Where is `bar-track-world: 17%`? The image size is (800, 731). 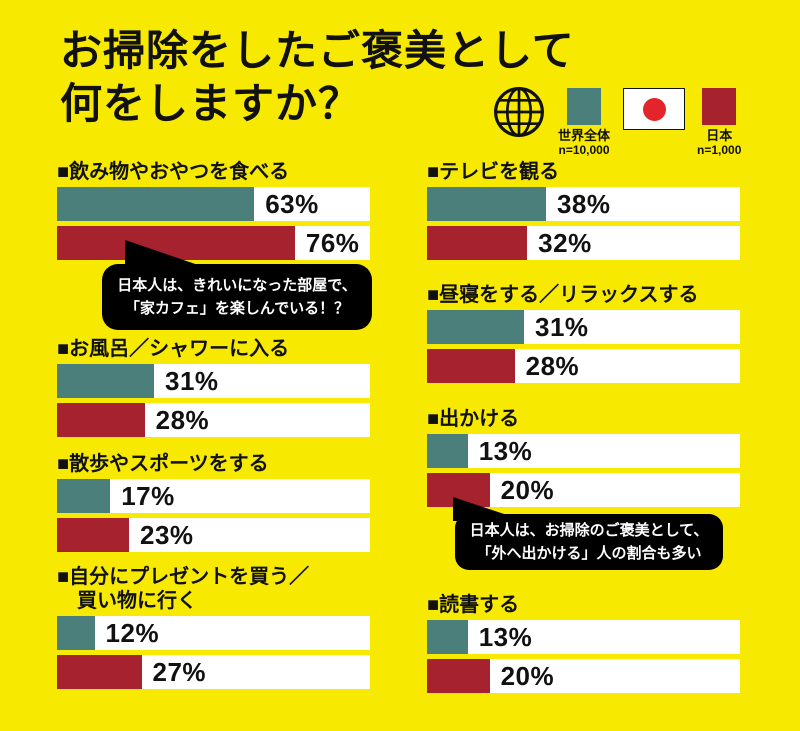
bar-track-world: 17% is located at coordinates (213, 496).